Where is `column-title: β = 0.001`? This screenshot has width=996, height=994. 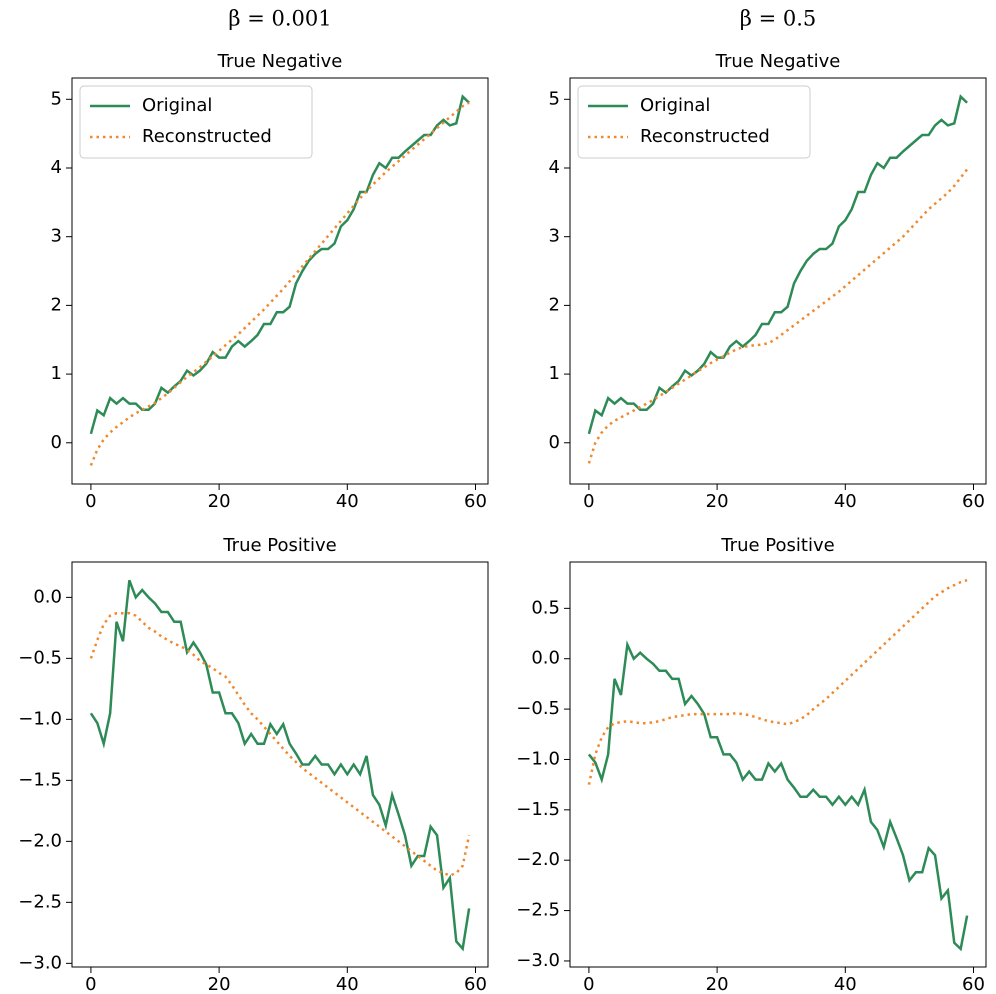 column-title: β = 0.001 is located at coordinates (279, 19).